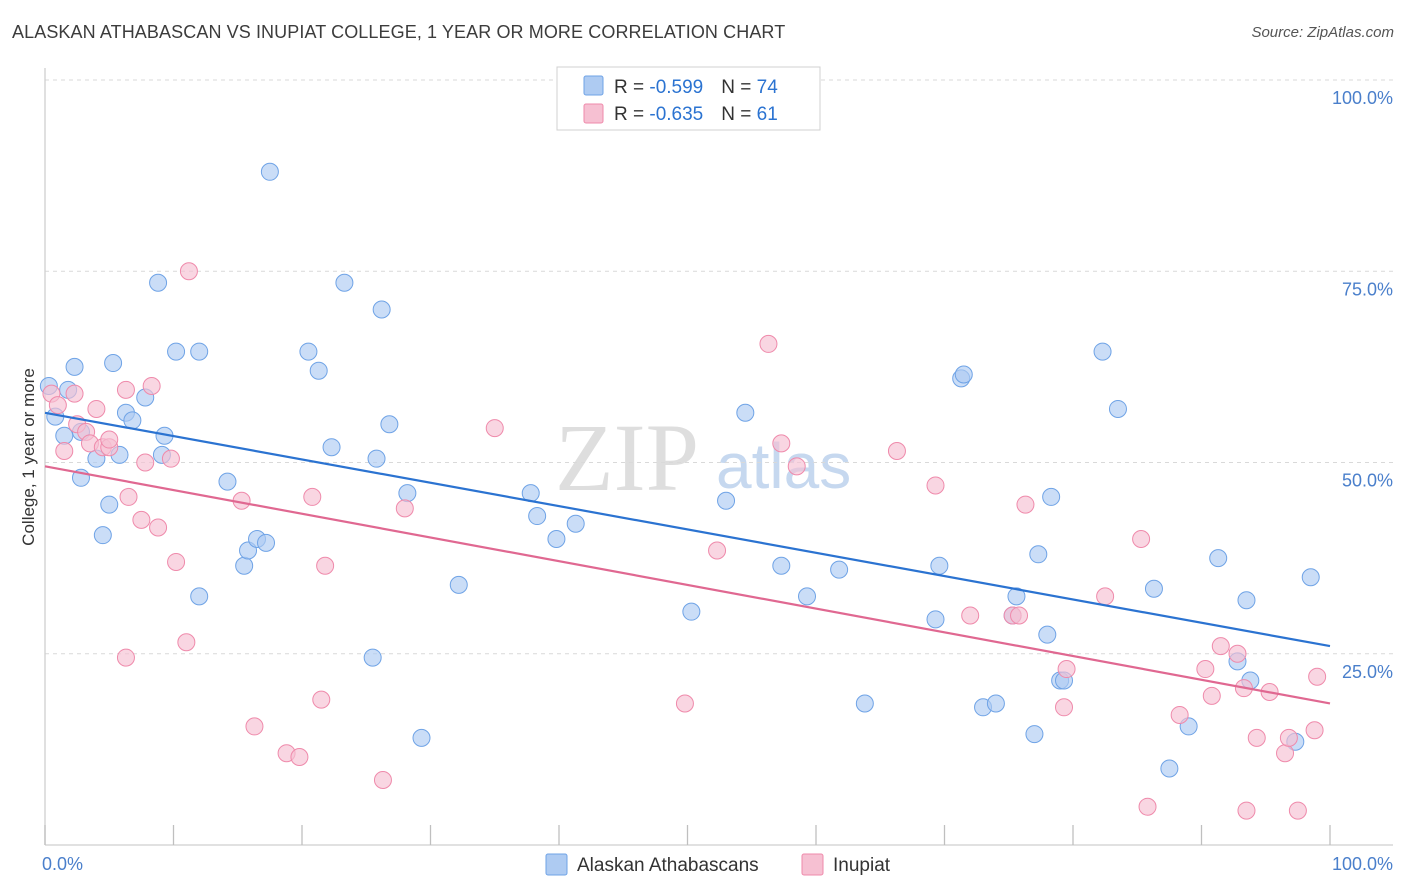 The height and width of the screenshot is (892, 1406). I want to click on legend-row-inupiat: R = -0.635 N = 61, so click(696, 114).